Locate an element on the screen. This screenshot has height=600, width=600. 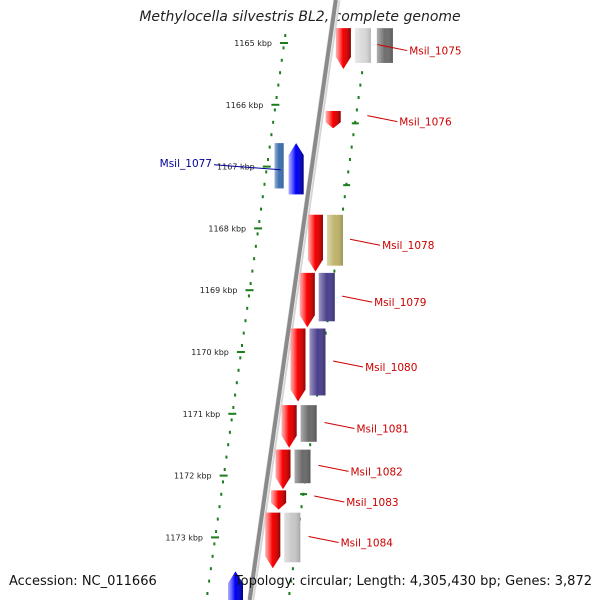
scale-tick-label: 1167 kbp is located at coordinates (236, 167).